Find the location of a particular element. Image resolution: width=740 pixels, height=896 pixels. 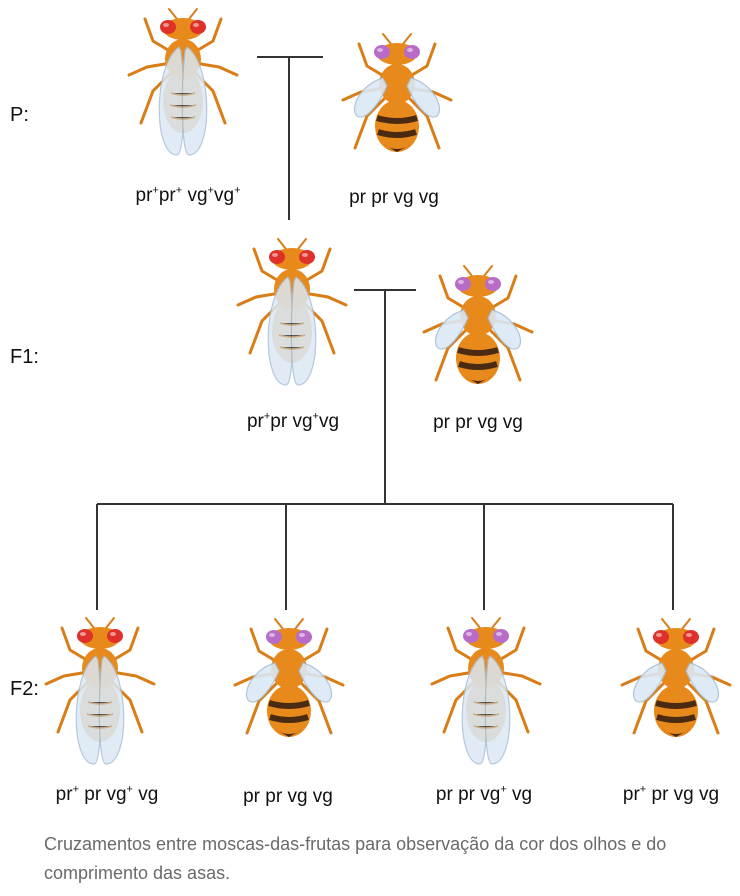

genotype-f2-1: pr+ pr vg+ vg is located at coordinates (107, 794).